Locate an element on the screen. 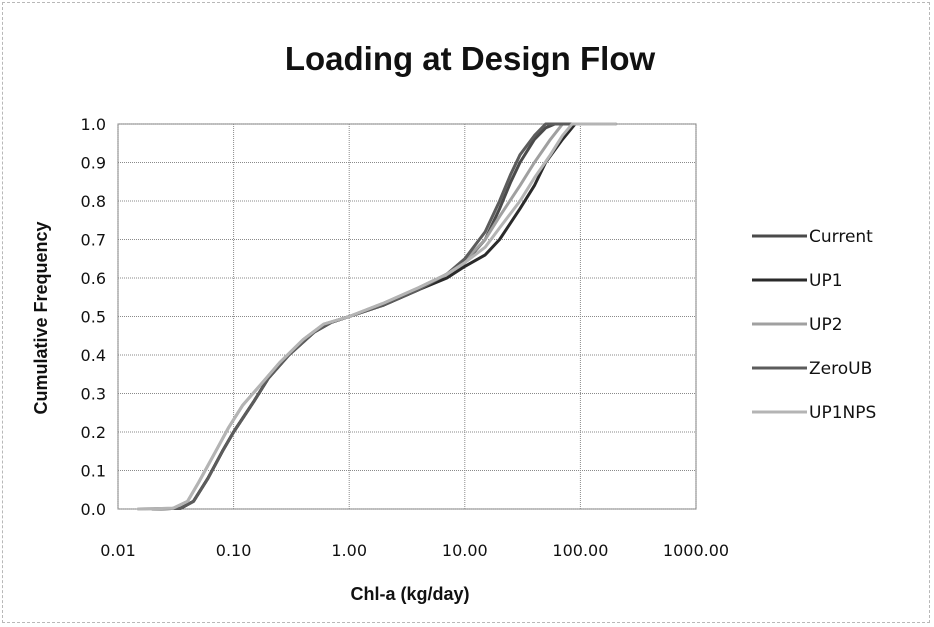  chart-title: Loading at Design Flow is located at coordinates (470, 58).